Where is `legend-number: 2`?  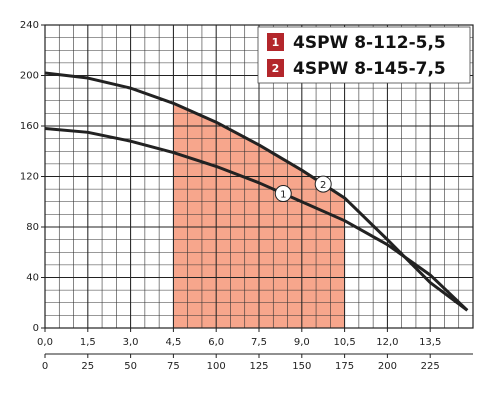
legend-number: 2 is located at coordinates (276, 68).